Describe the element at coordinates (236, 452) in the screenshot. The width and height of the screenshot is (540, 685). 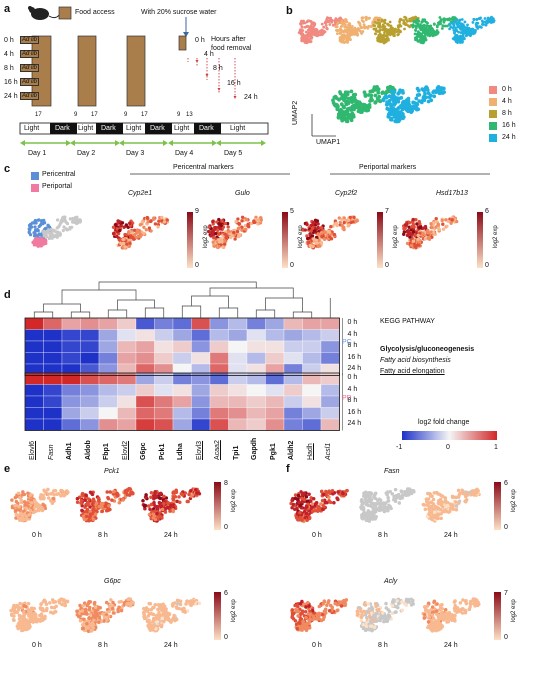
I see `gene-label-tpi1: Tpi1` at that location.